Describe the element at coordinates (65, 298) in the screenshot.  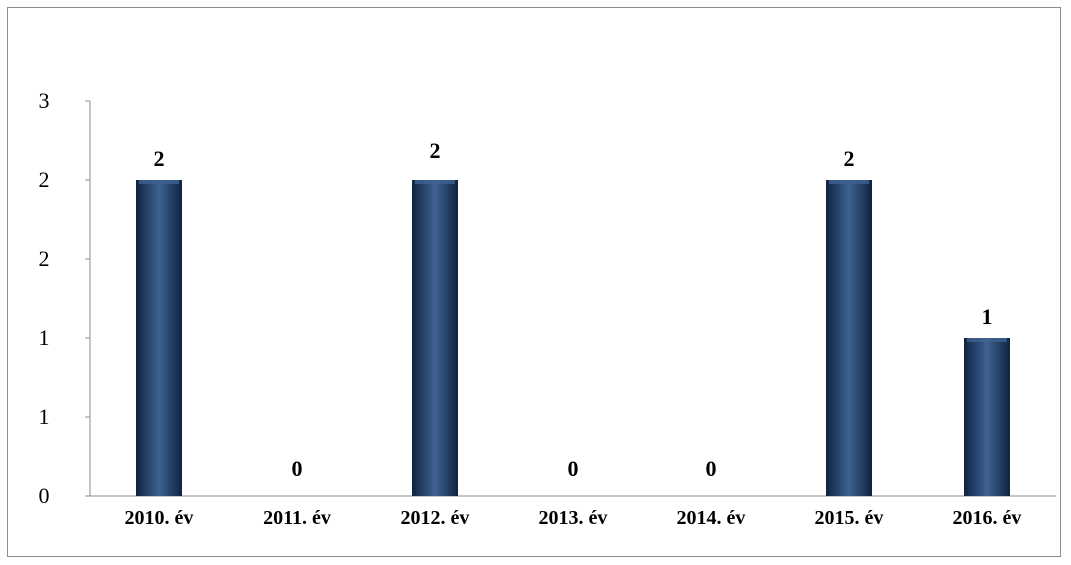
I see `y-axis: 0 1 1 2 2 3` at that location.